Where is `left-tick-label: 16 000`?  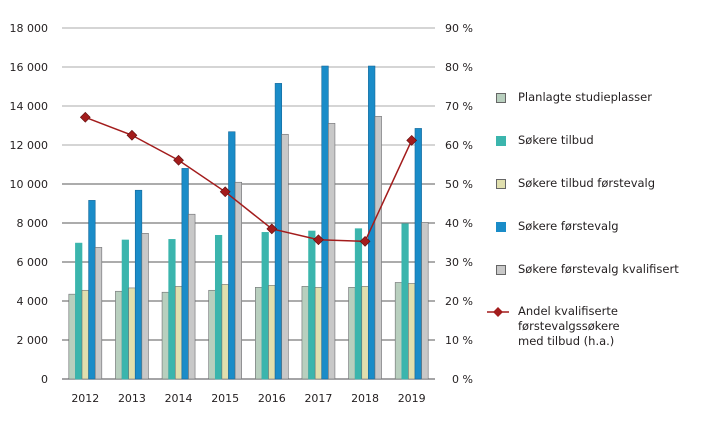
left-tick-label: 16 000 is located at coordinates (29, 67).